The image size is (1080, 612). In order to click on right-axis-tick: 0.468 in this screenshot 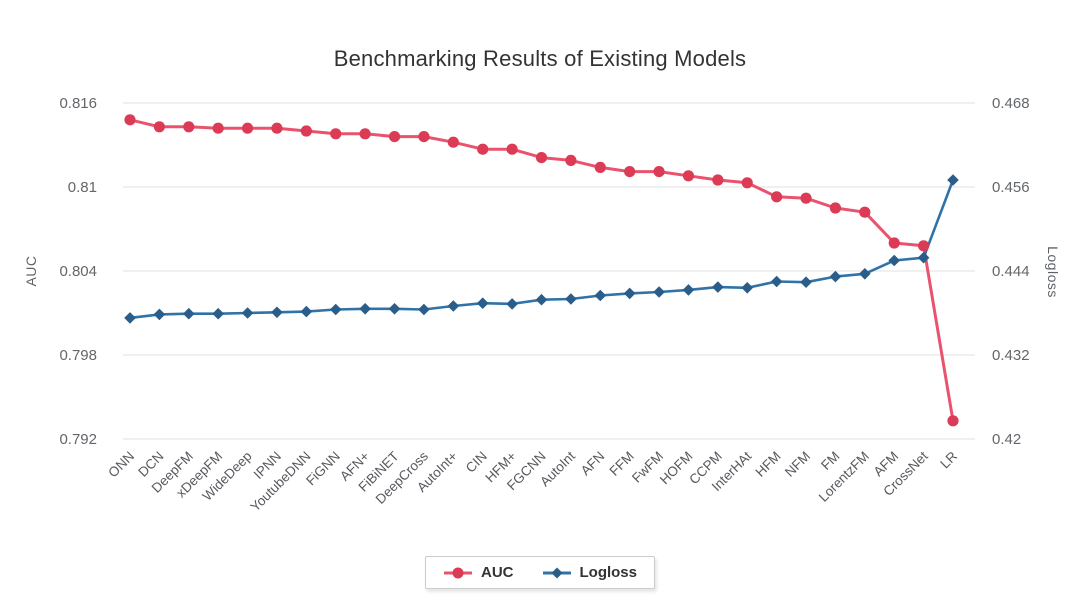, I will do `click(1011, 103)`.